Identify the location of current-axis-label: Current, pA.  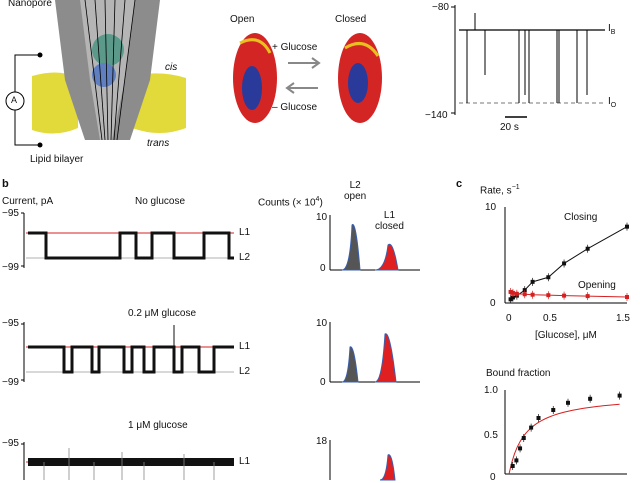
(28, 201).